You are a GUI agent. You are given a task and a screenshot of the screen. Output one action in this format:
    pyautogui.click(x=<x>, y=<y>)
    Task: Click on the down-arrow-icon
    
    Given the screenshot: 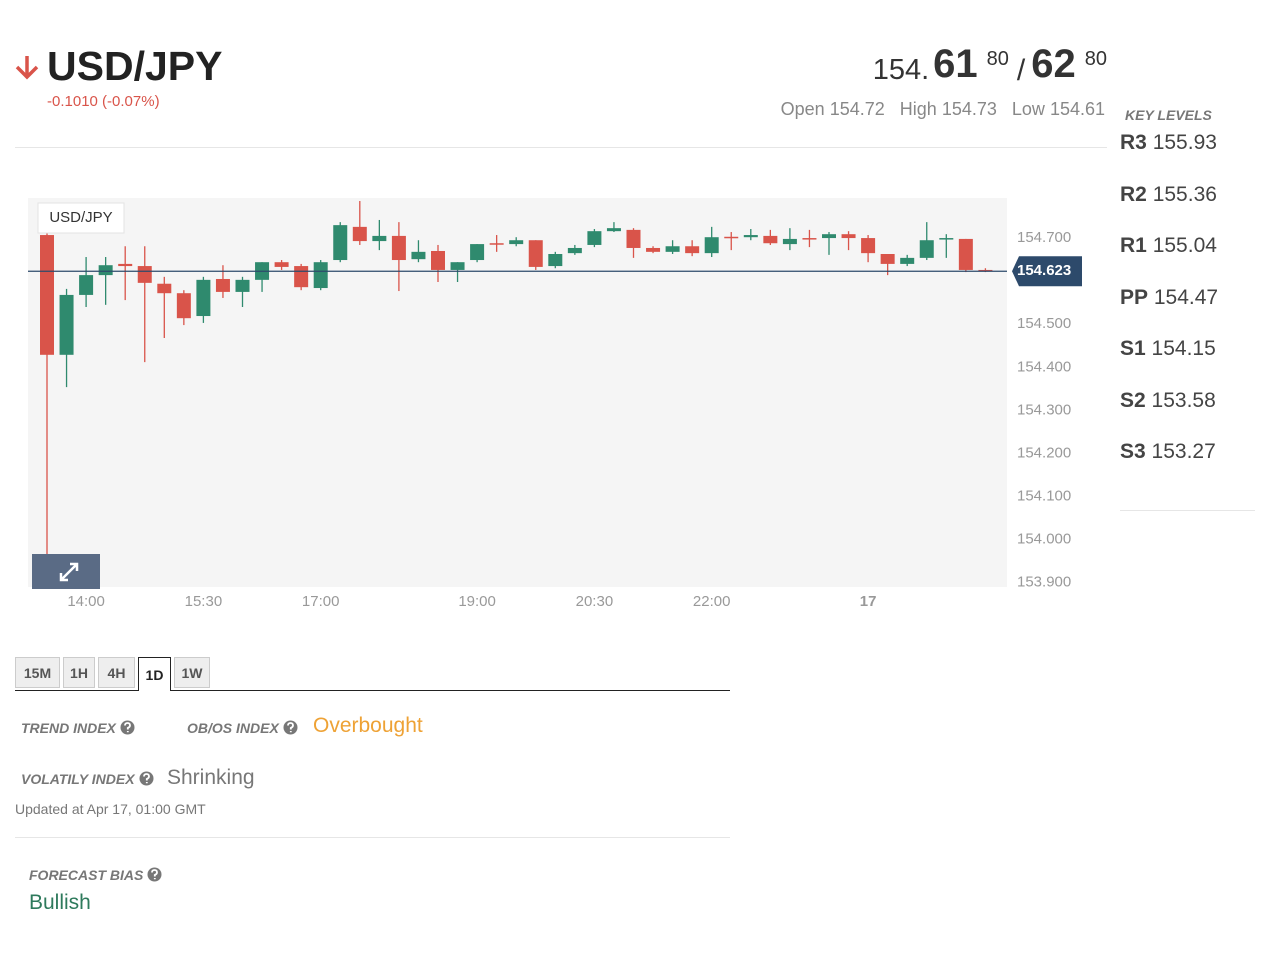 What is the action you would take?
    pyautogui.click(x=27, y=68)
    